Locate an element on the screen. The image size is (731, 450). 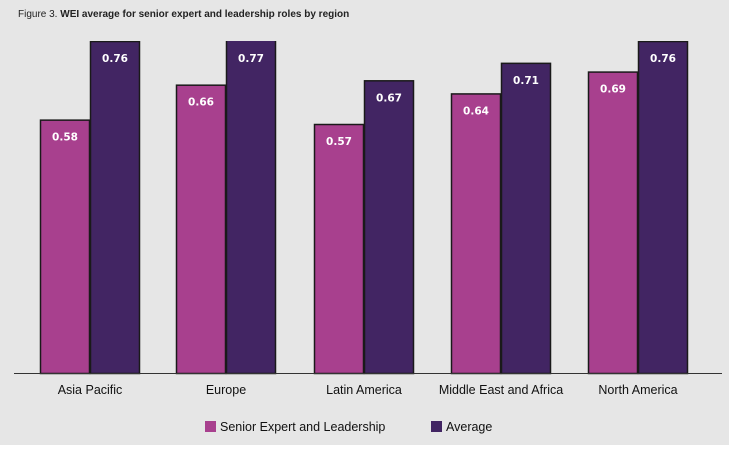
legend-swatch-senior-expert is located at coordinates (210, 426).